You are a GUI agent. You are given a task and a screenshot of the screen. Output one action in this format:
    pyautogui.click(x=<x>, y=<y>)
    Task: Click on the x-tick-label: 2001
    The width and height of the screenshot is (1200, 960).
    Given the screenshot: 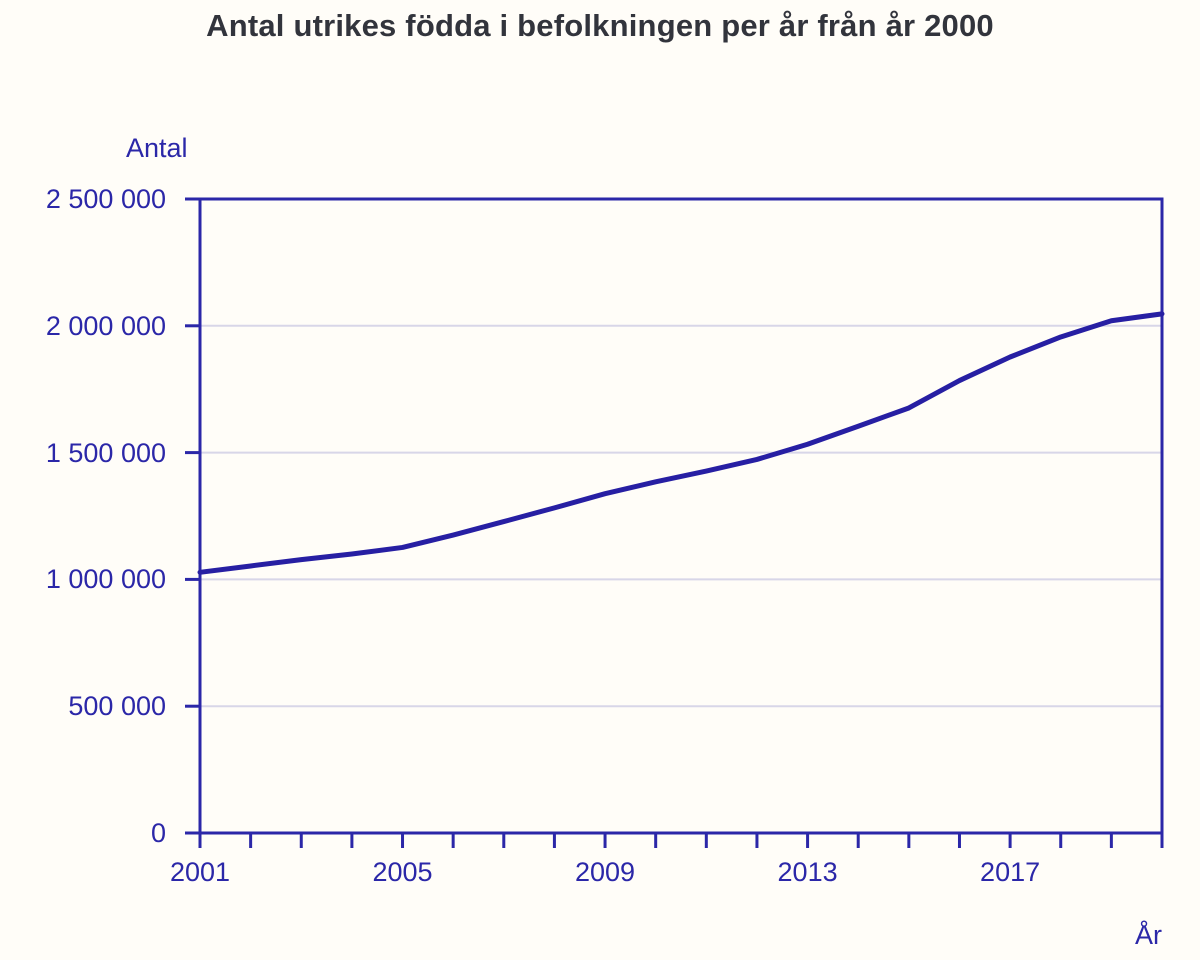 What is the action you would take?
    pyautogui.click(x=200, y=872)
    